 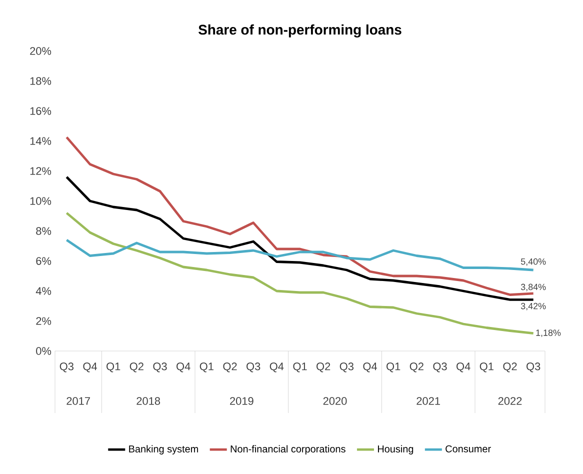 What do you see at coordinates (300, 31) in the screenshot?
I see `chart-title: Share of non-performing loans` at bounding box center [300, 31].